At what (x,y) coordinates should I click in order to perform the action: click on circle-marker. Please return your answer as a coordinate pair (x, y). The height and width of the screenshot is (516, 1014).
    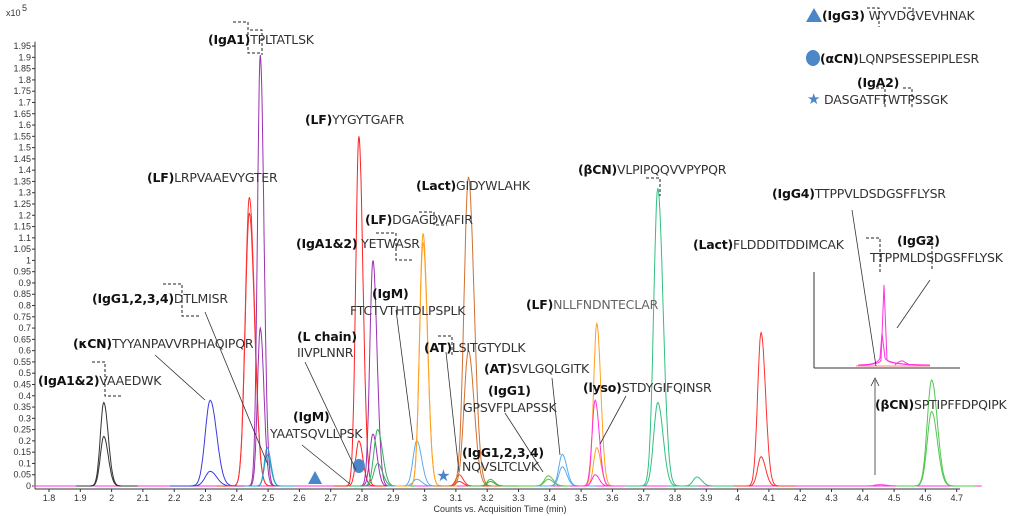
    Looking at the image, I should click on (358, 466).